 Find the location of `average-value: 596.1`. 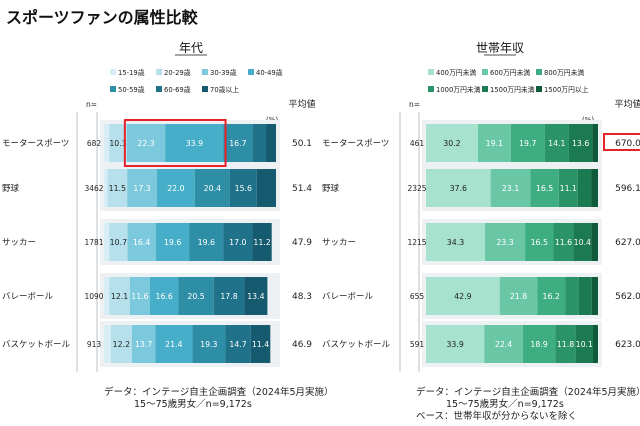

average-value: 596.1 is located at coordinates (627, 189).